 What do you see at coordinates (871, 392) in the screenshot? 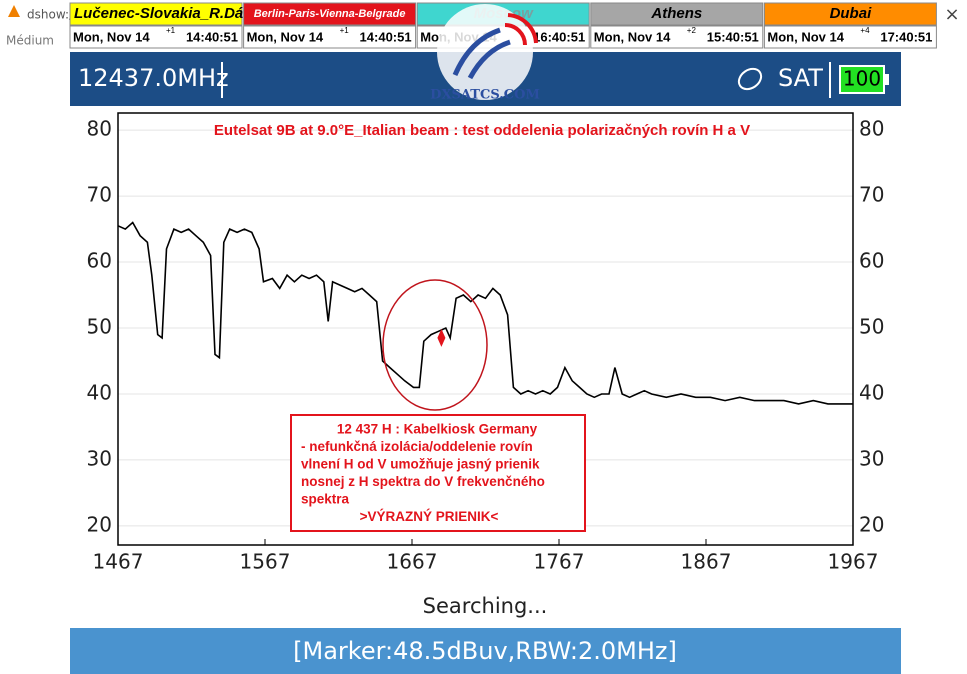
I see `y-tick-label-right: 40` at bounding box center [871, 392].